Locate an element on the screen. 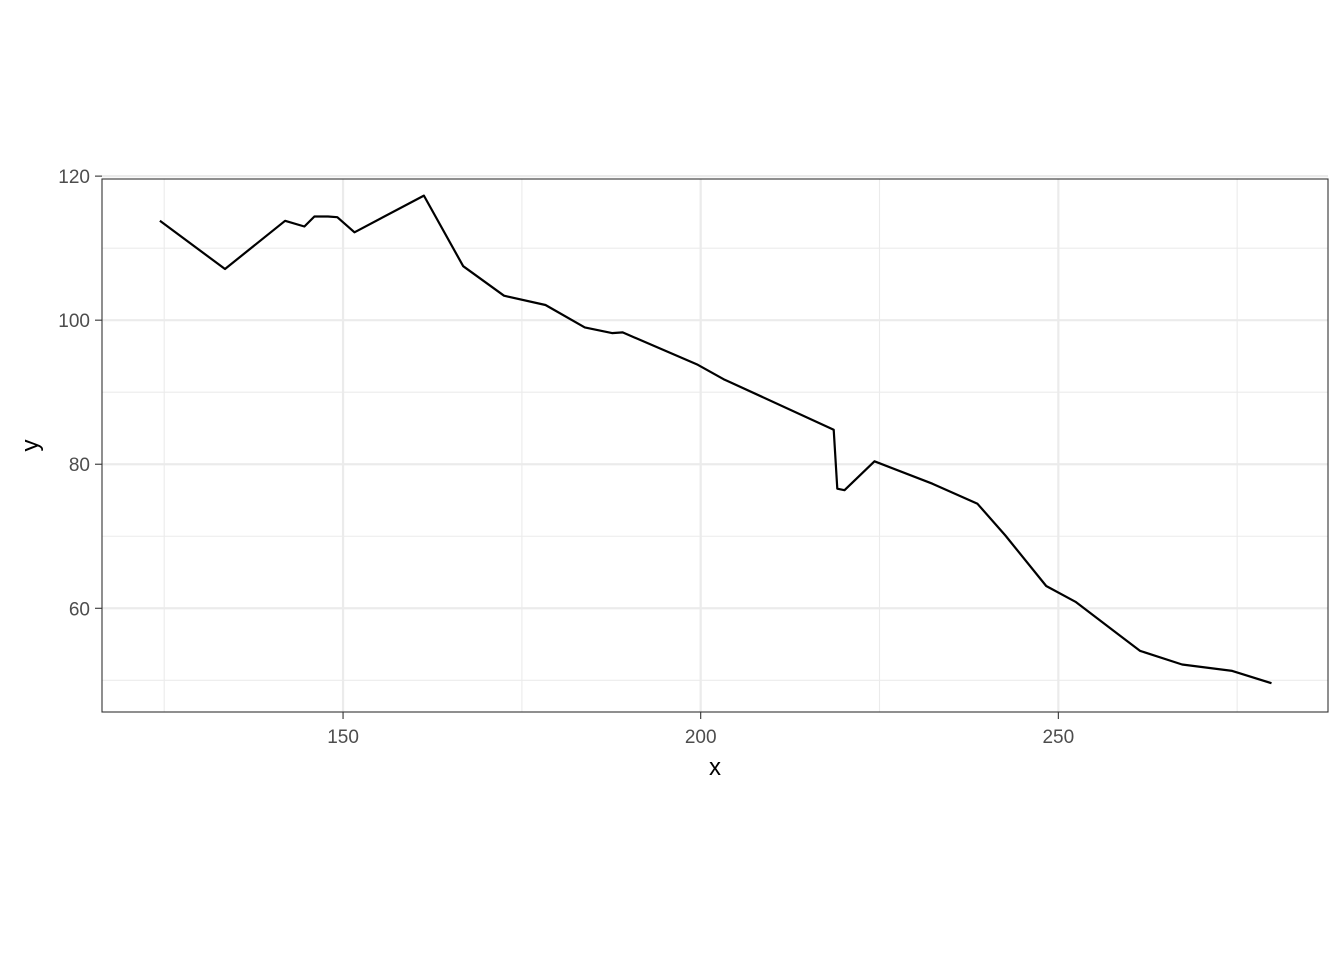 Image resolution: width=1344 pixels, height=960 pixels. y-axis: 60 80 100 120 is located at coordinates (80, 393).